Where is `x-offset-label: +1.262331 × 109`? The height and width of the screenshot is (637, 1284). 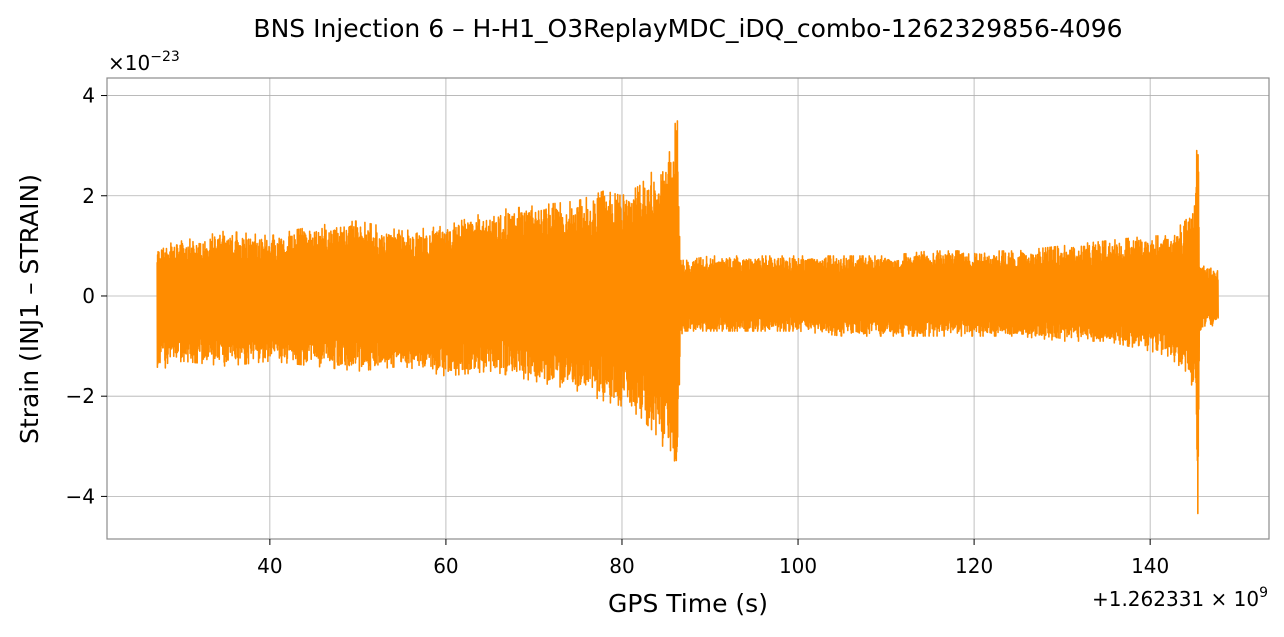
x-offset-label: +1.262331 × 109 is located at coordinates (1180, 598).